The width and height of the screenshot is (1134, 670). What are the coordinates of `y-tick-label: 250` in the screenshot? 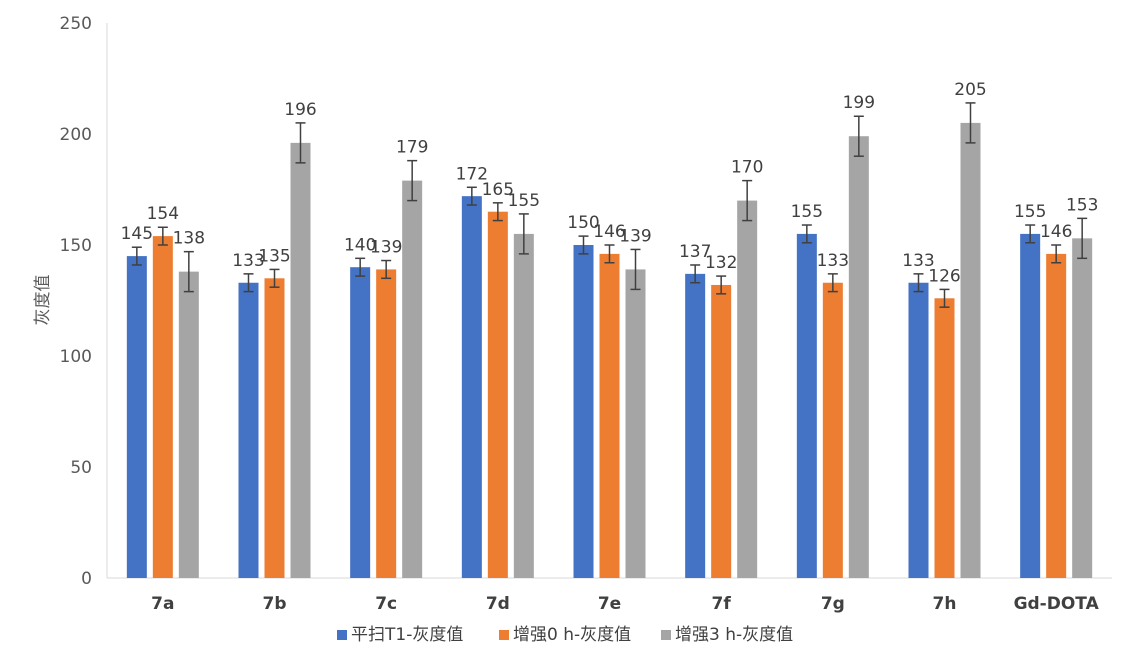 It's located at (76, 24).